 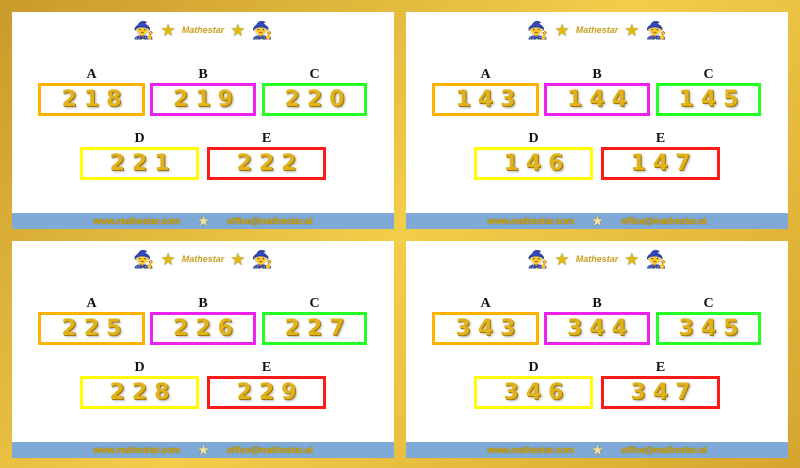 I want to click on answer-option-c: 345, so click(x=708, y=328).